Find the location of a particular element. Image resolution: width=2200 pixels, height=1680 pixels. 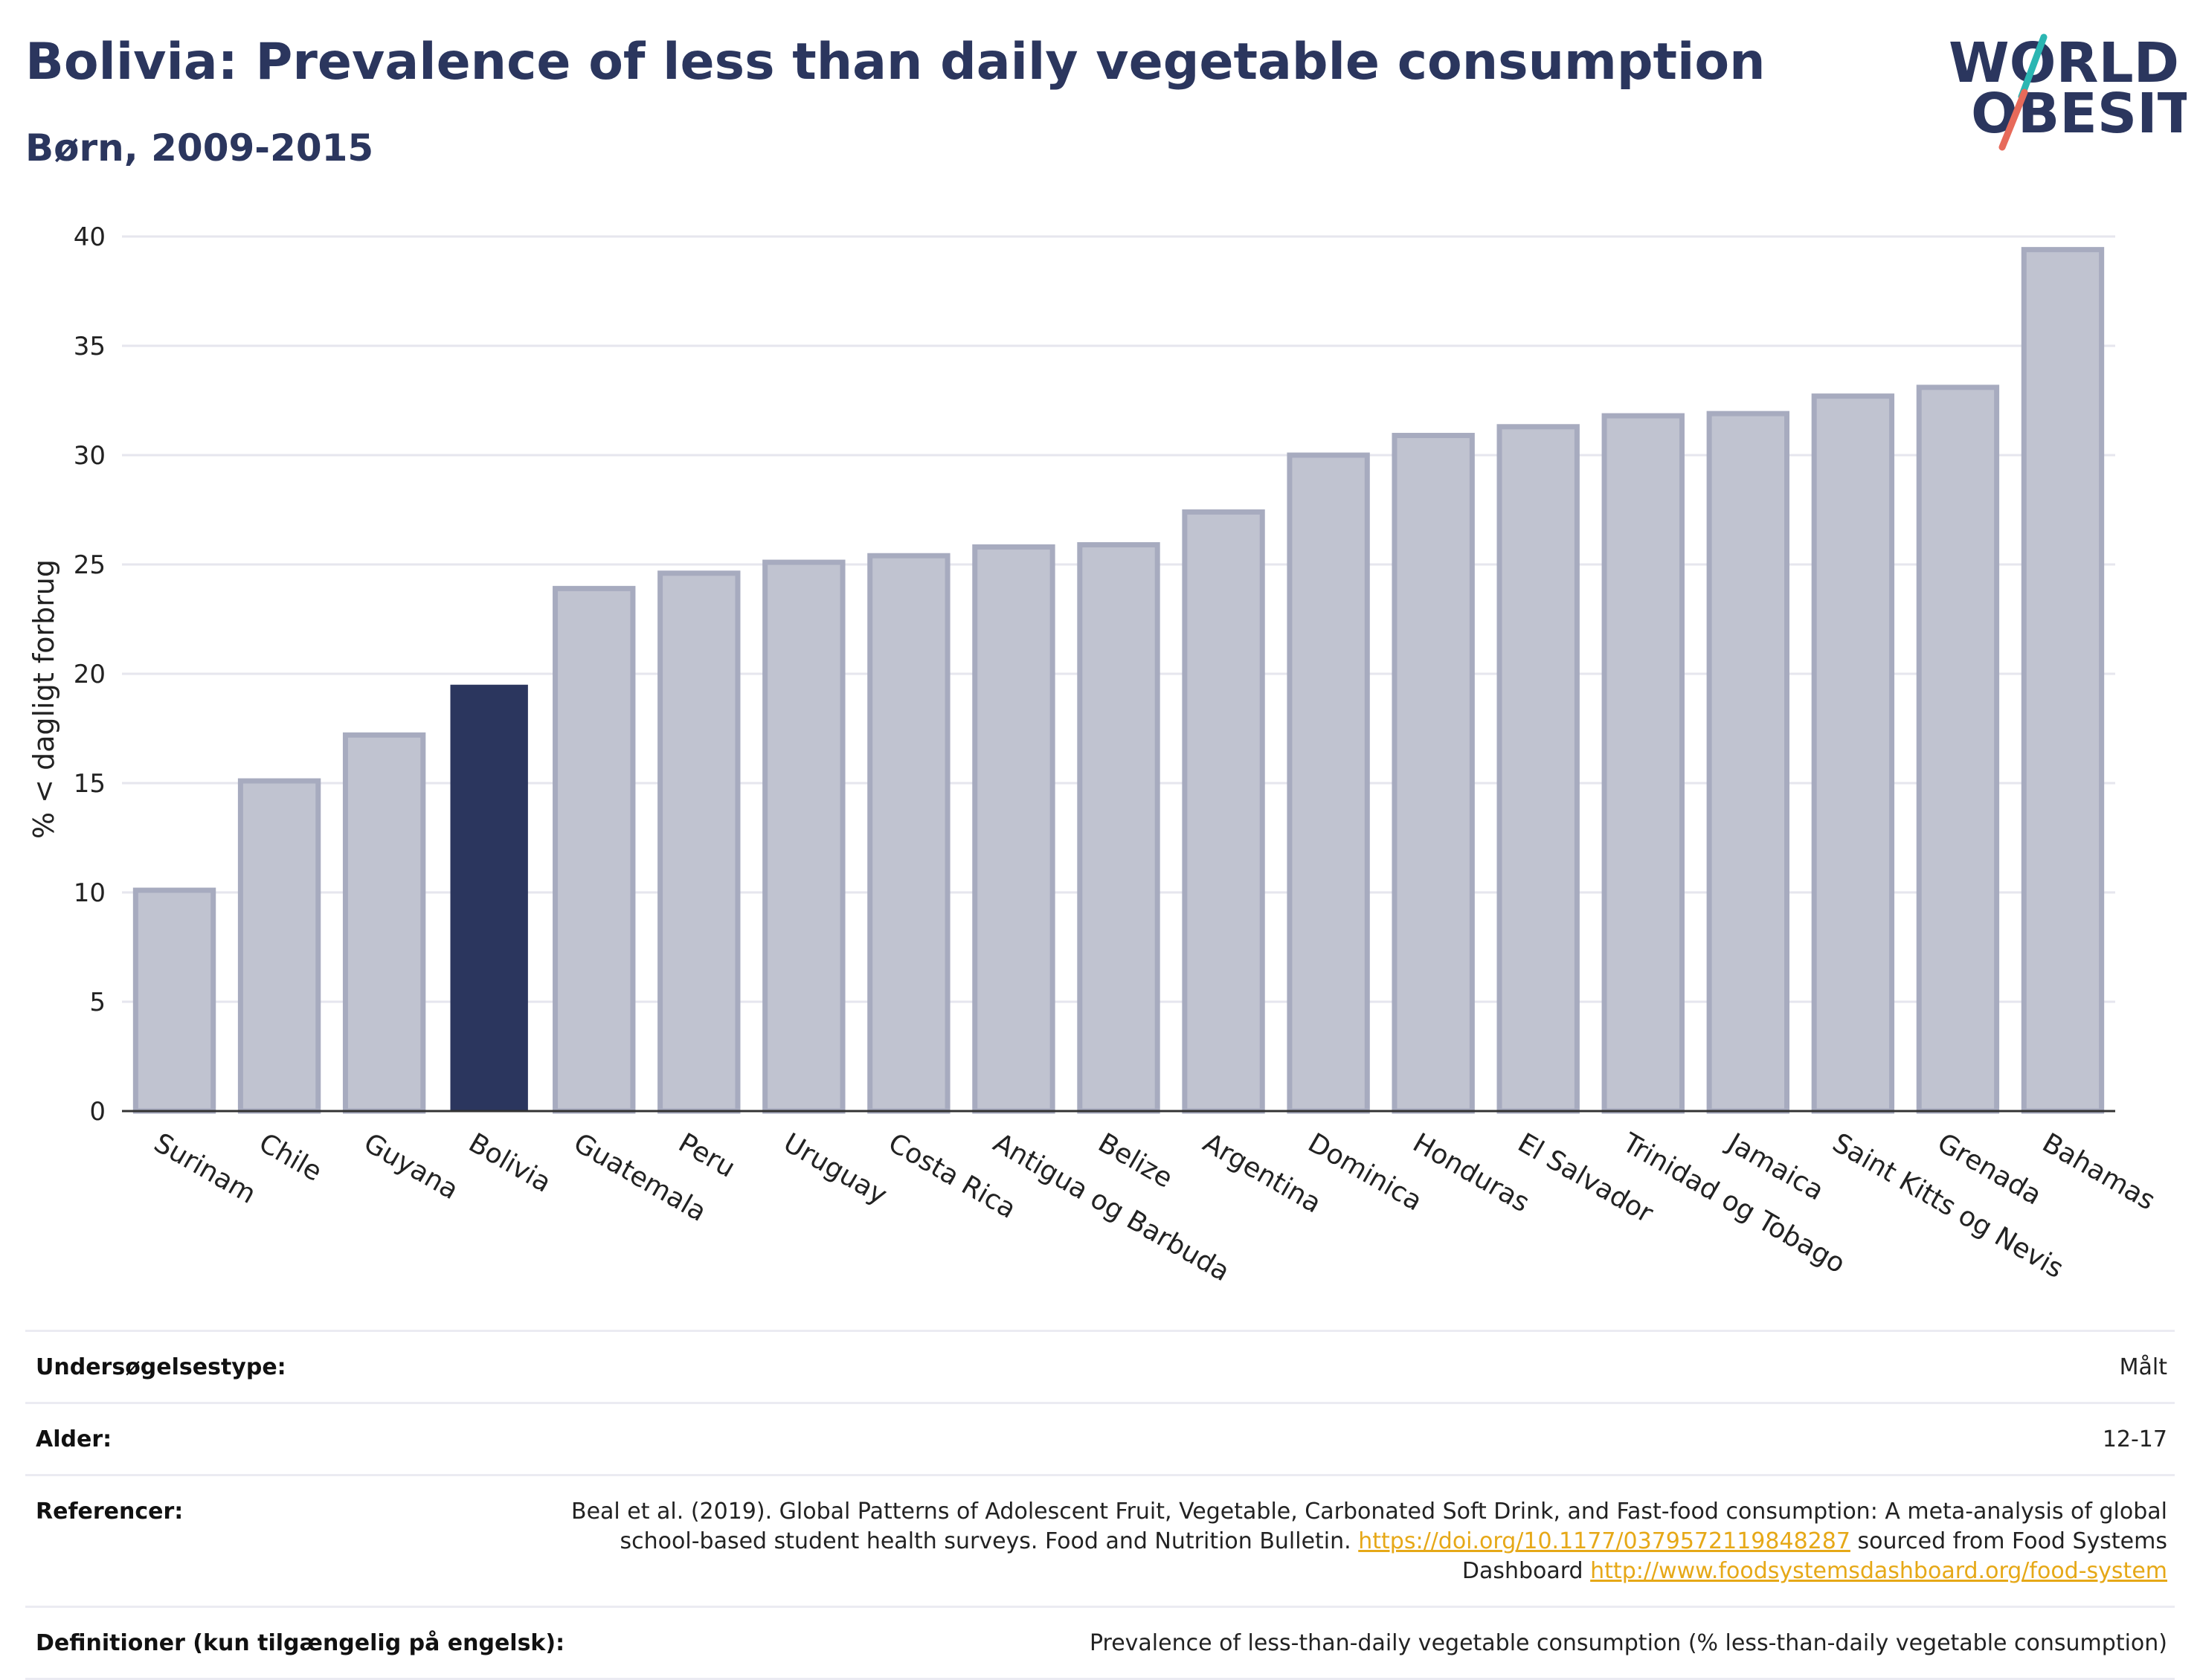

y-tick-label: 20 is located at coordinates (90, 675).